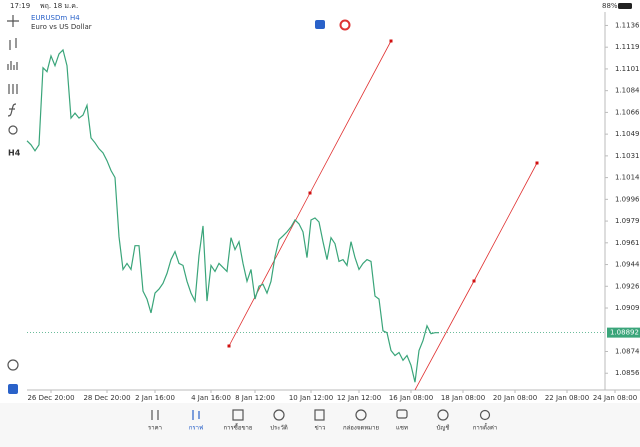 This screenshot has width=640, height=447. I want to click on y-tick-label: 1.0909, so click(627, 308).